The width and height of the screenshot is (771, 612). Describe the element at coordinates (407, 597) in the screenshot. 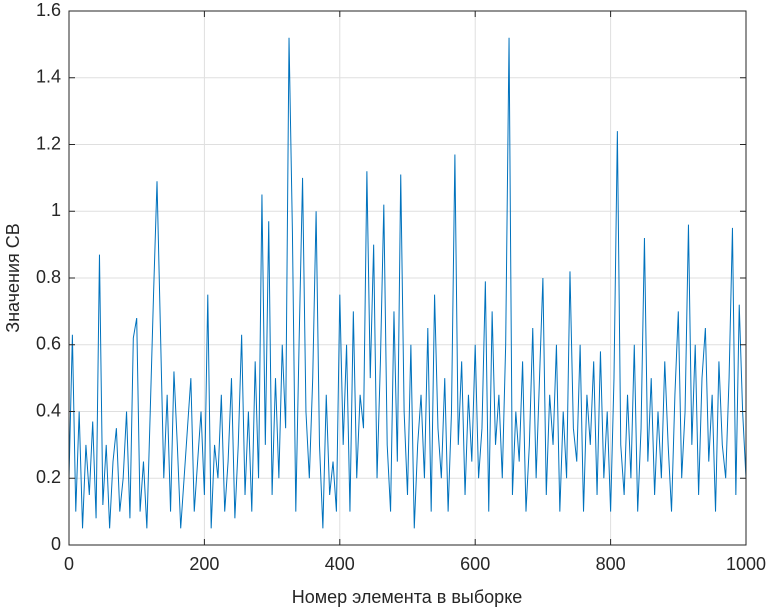

I see `x-axis-label: Номер элемента в выборке` at that location.